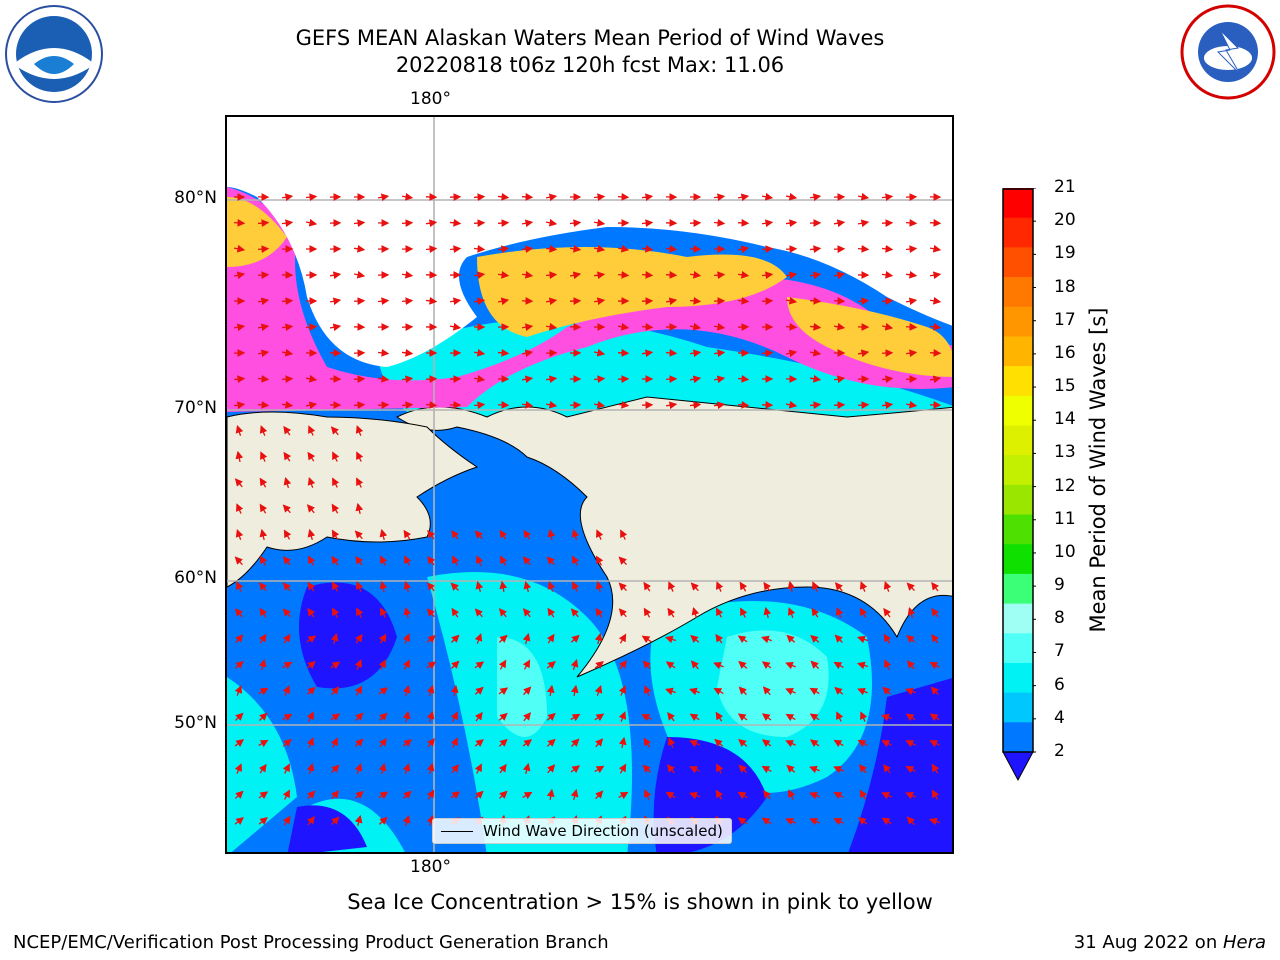 Image resolution: width=1280 pixels, height=960 pixels. I want to click on map-legend: Wind Wave Direction (unscaled), so click(582, 831).